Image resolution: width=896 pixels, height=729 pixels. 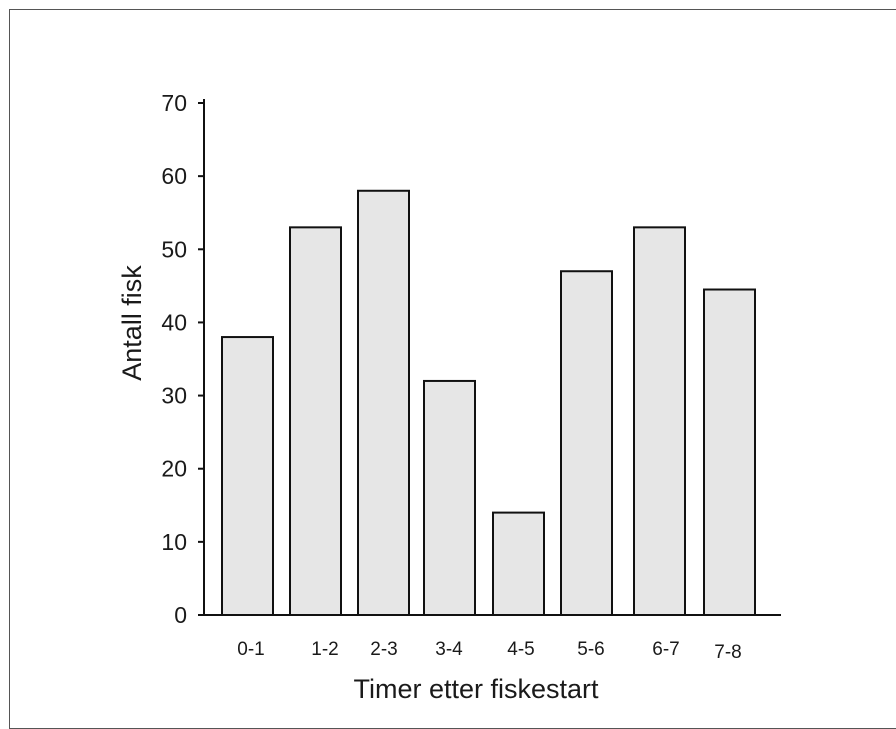 What do you see at coordinates (520, 649) in the screenshot?
I see `x-tick-label-4-5: 4-5` at bounding box center [520, 649].